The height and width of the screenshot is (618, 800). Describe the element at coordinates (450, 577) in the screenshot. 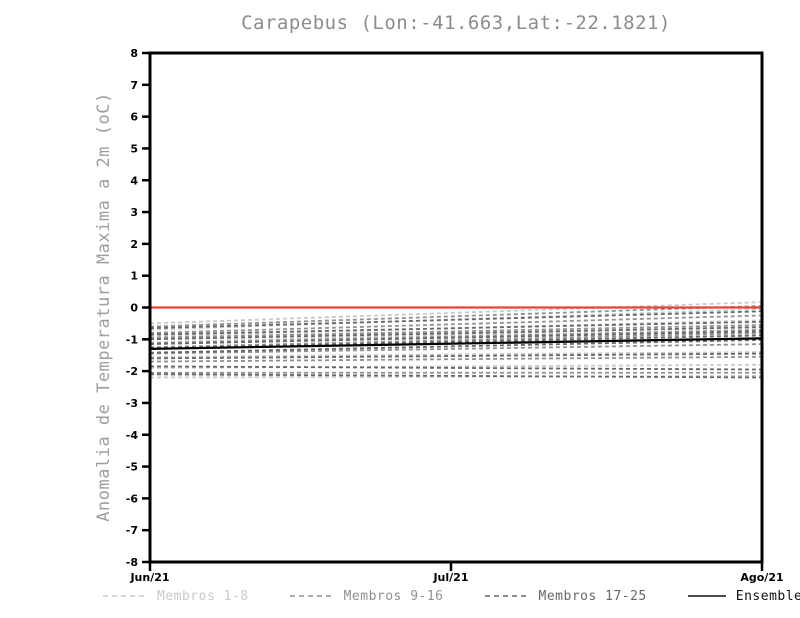

I see `x-axis-tick-label: Jul/21` at that location.